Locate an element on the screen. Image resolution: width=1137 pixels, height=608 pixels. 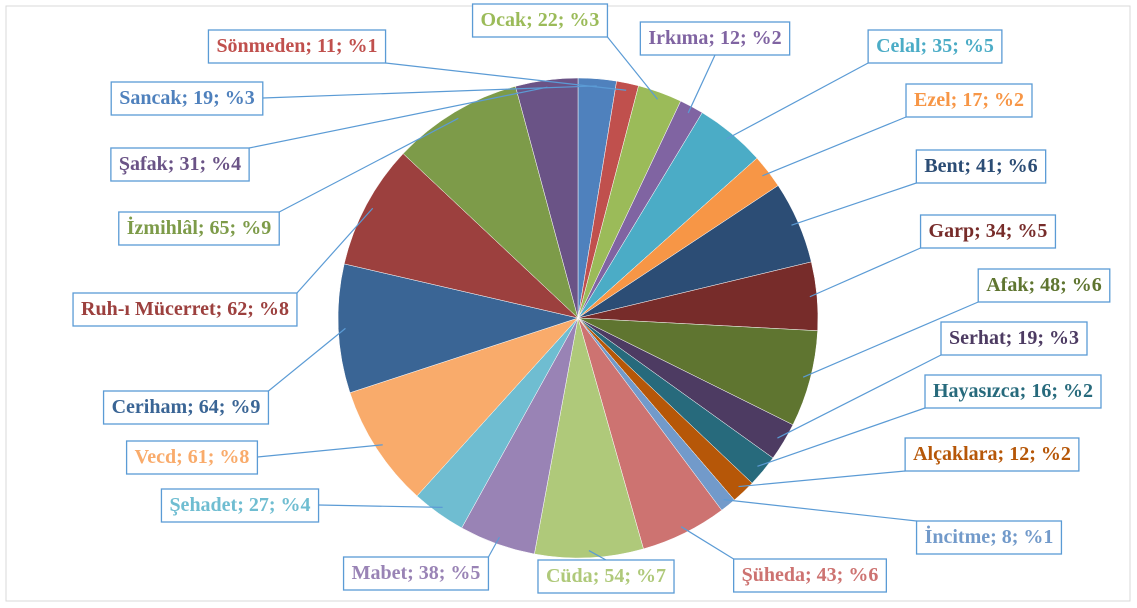
label-value: ; 62; %8 is located at coordinates (252, 309).